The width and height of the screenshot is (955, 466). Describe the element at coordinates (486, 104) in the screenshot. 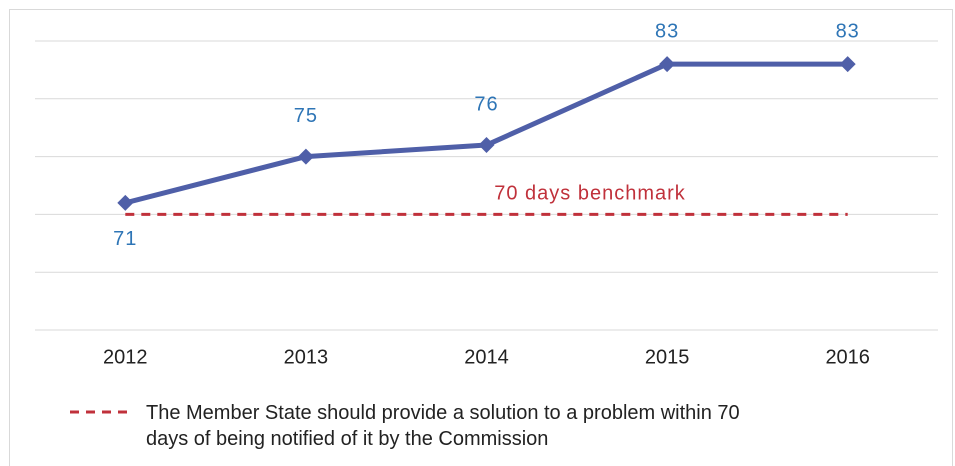

I see `data-label: 76` at that location.